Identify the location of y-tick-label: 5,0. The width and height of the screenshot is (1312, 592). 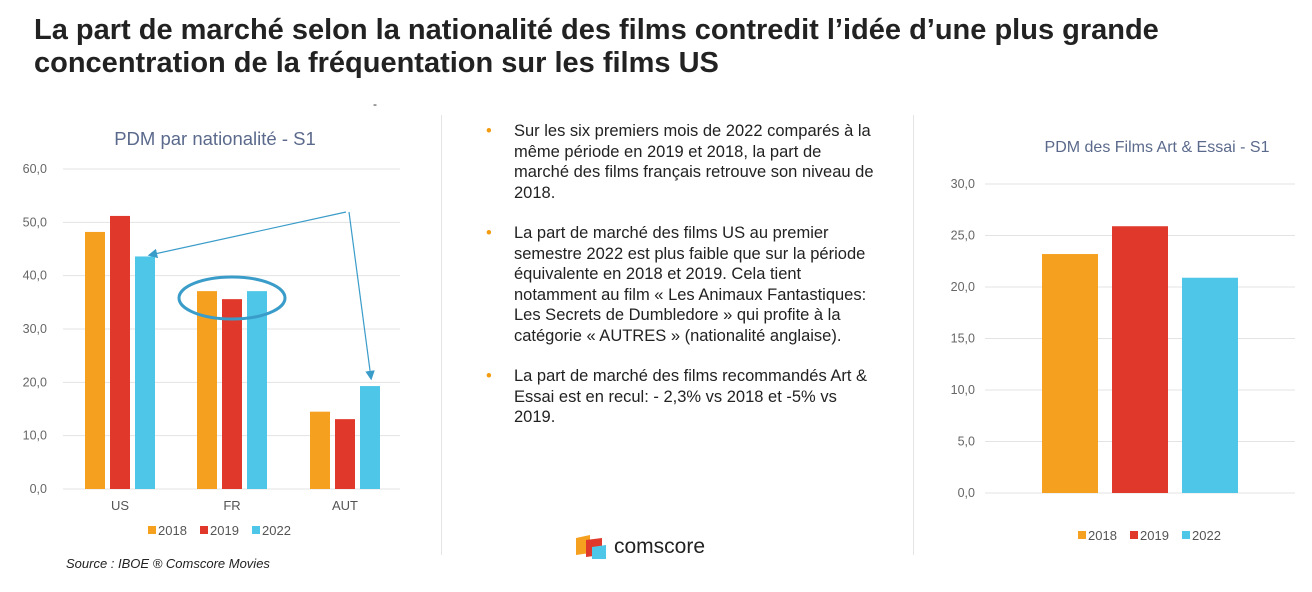
(966, 442).